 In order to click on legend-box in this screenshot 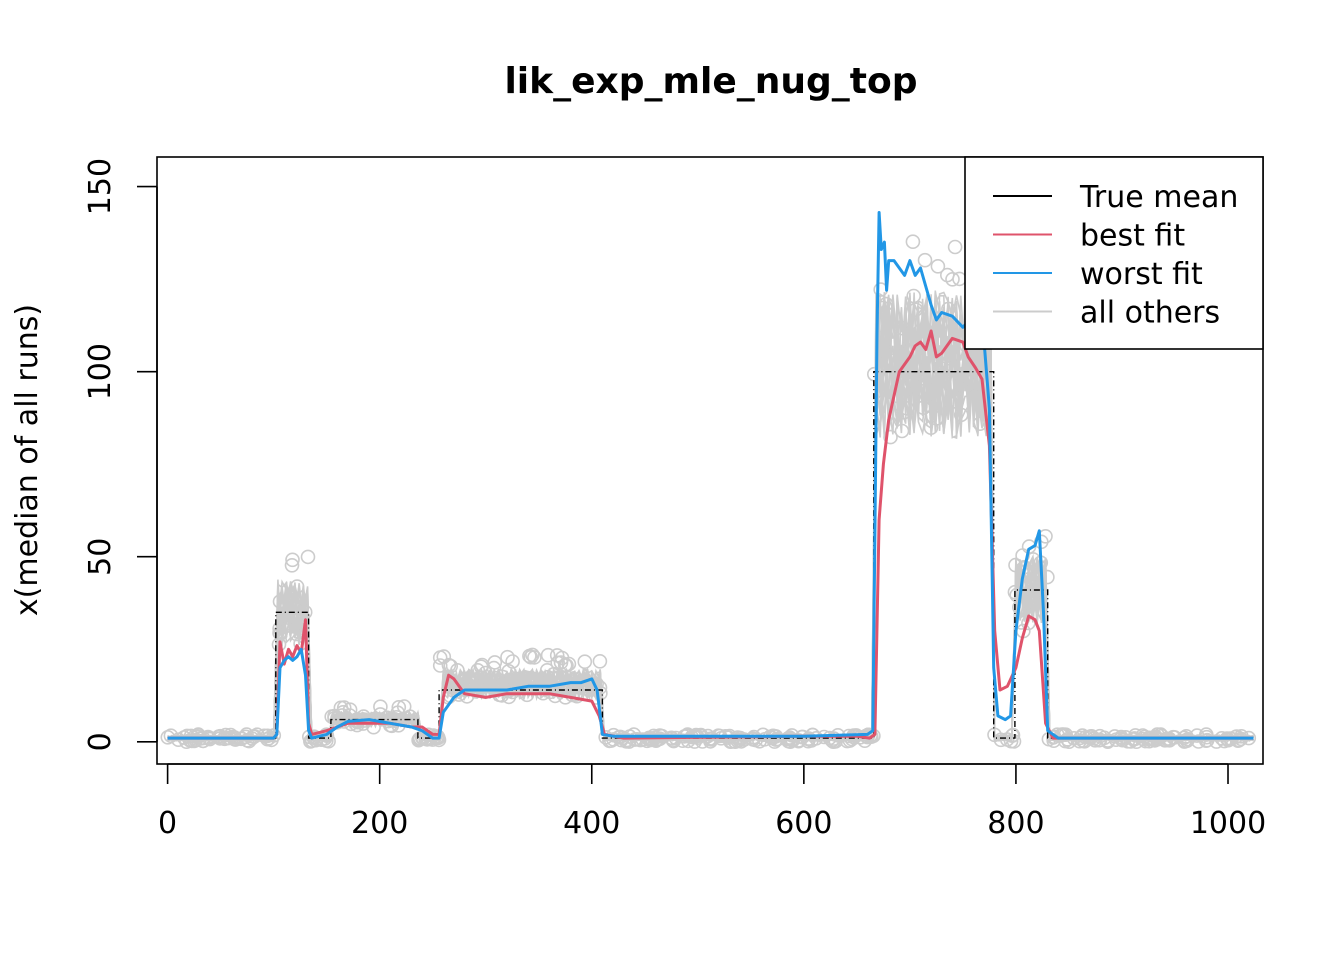, I will do `click(1114, 253)`.